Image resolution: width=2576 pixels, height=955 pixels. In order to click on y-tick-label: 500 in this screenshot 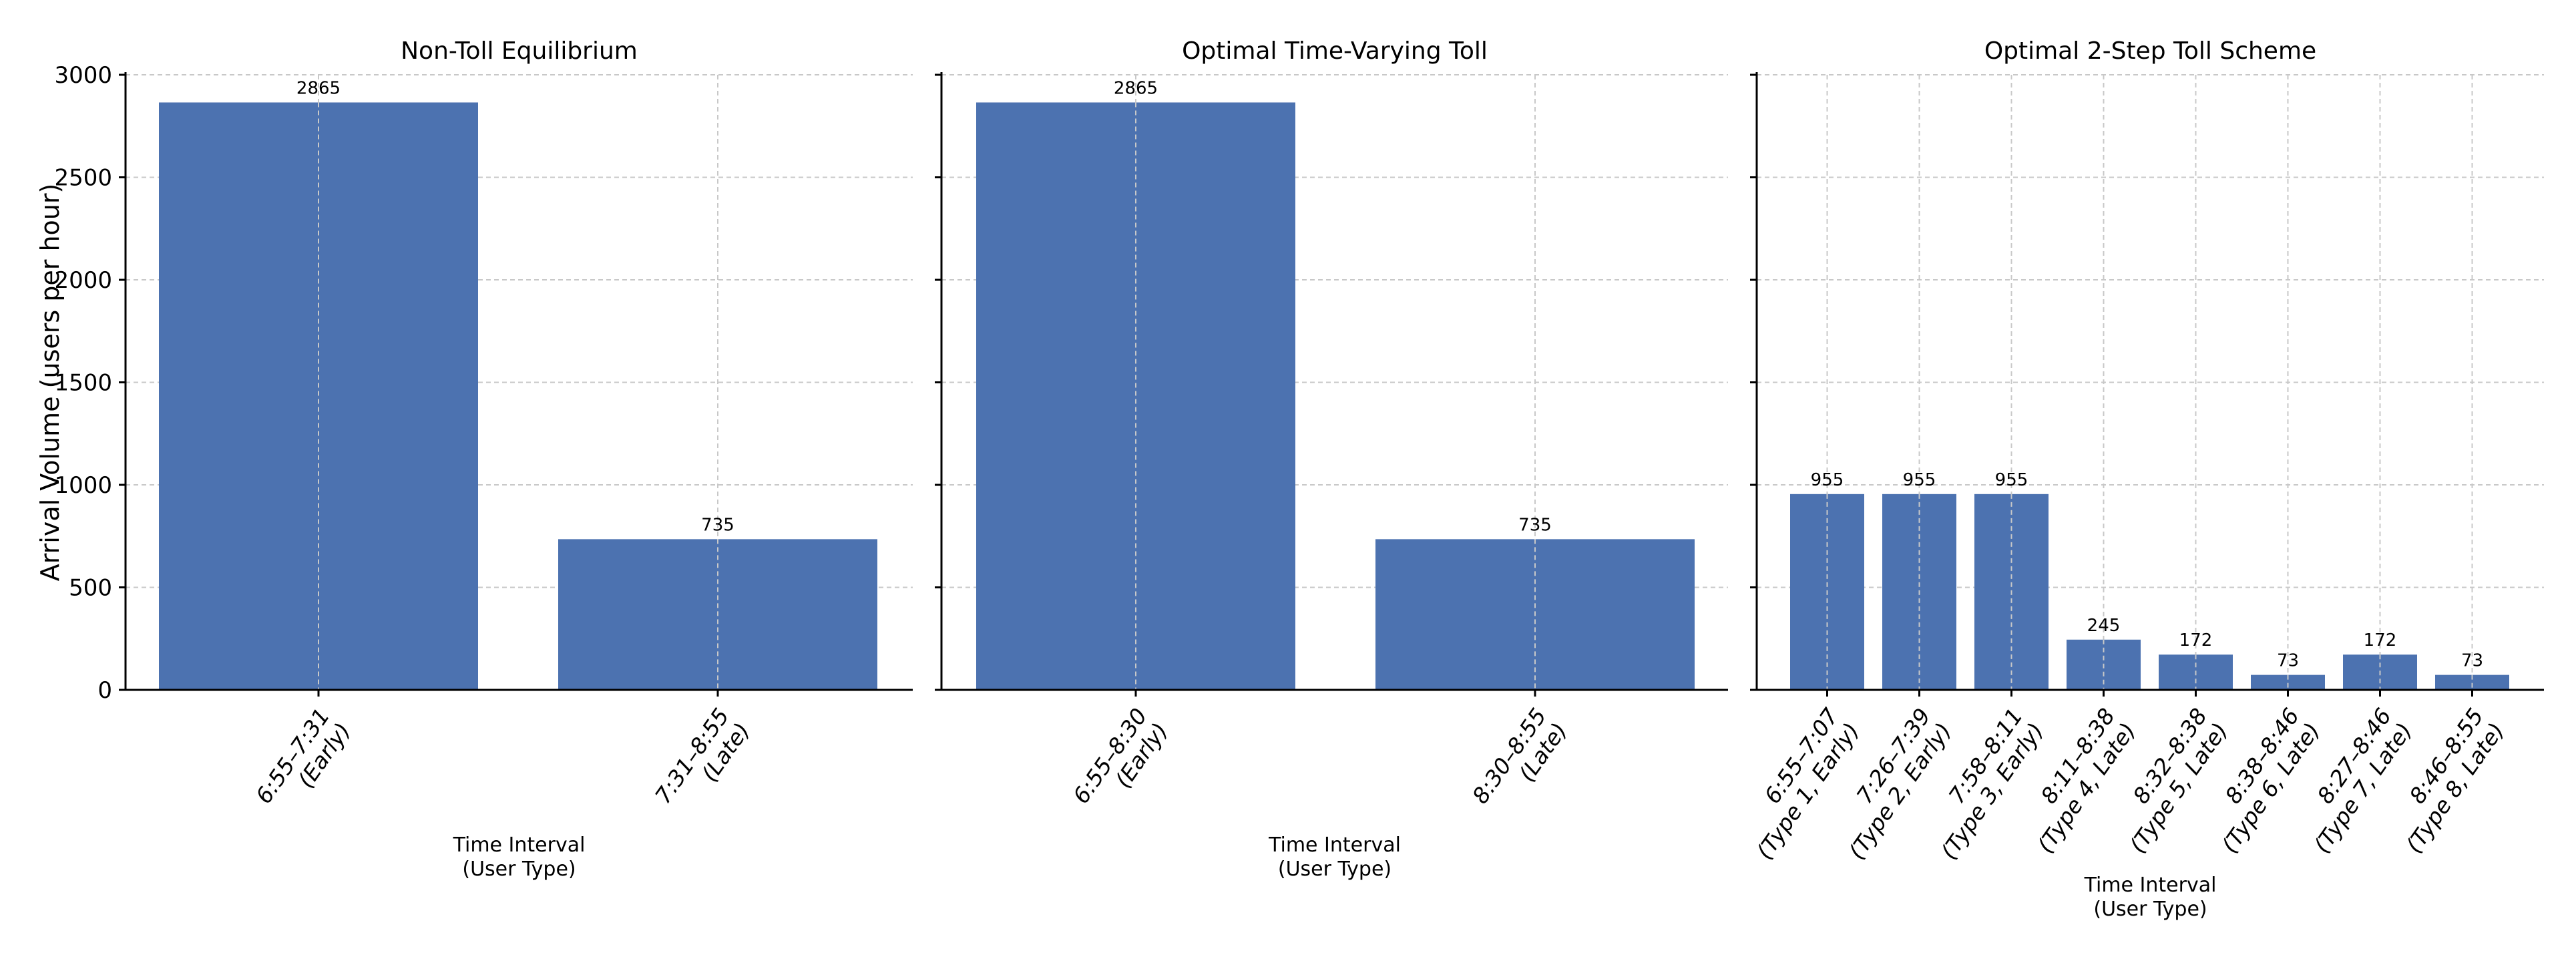, I will do `click(90, 588)`.